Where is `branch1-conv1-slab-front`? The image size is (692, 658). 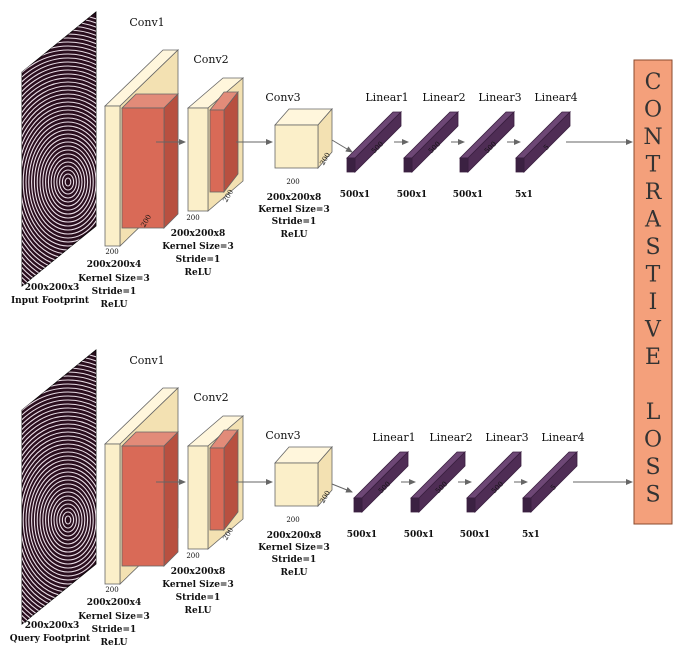 branch1-conv1-slab-front is located at coordinates (112, 514).